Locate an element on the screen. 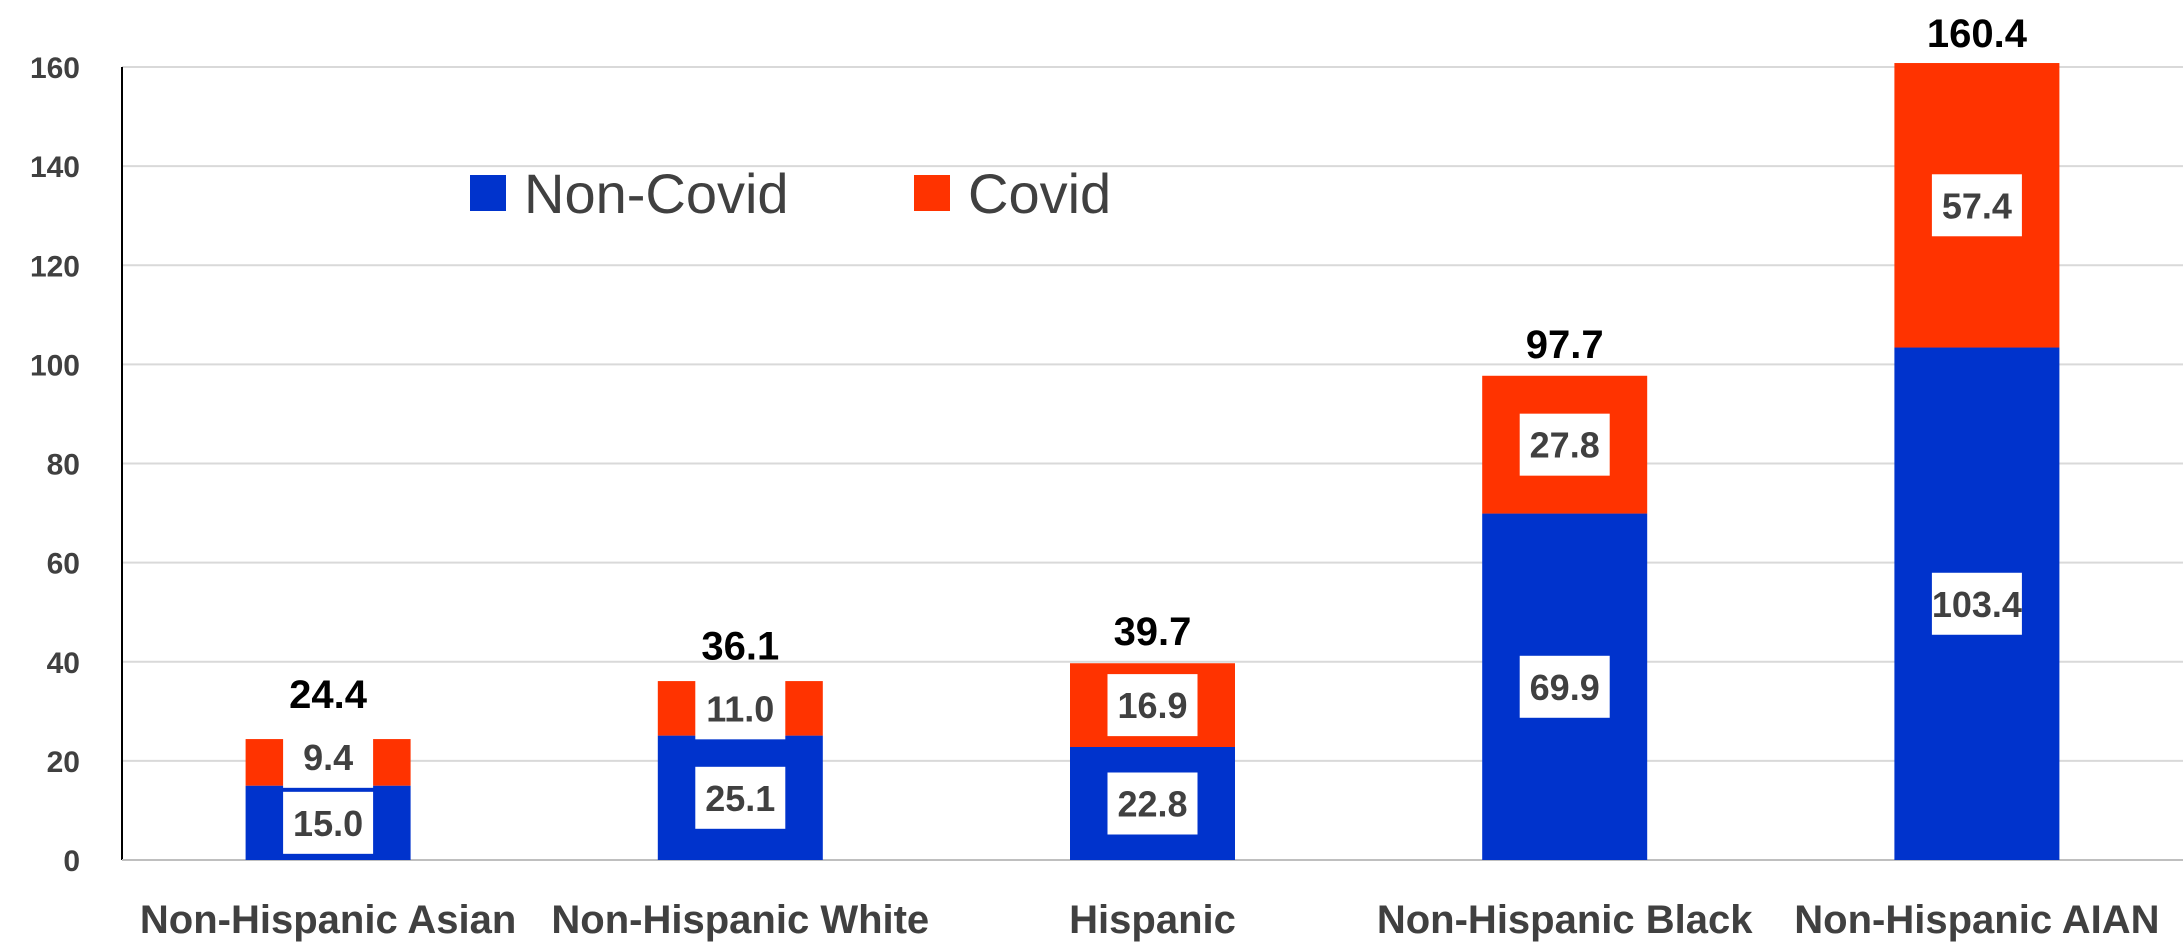 The height and width of the screenshot is (948, 2183). category-label: Non-Hispanic Asian is located at coordinates (328, 920).